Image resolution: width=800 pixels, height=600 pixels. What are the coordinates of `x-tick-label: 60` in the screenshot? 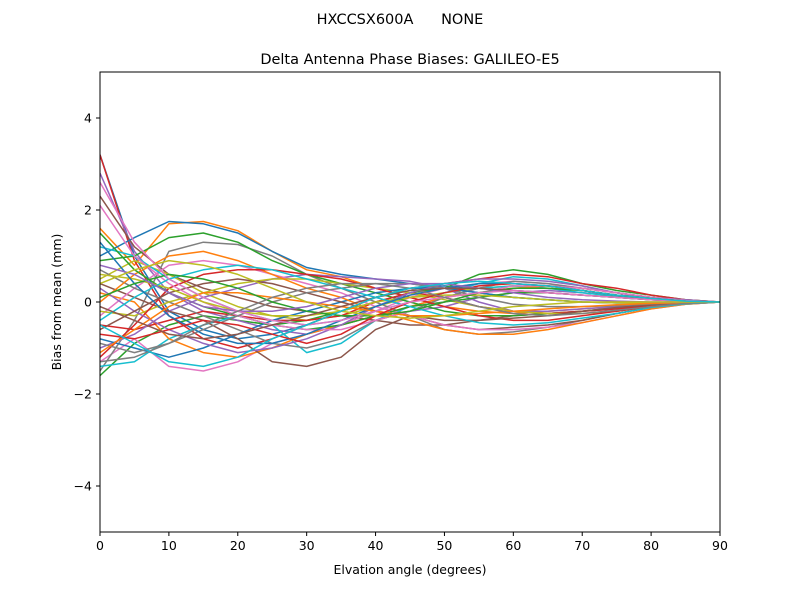 It's located at (513, 545).